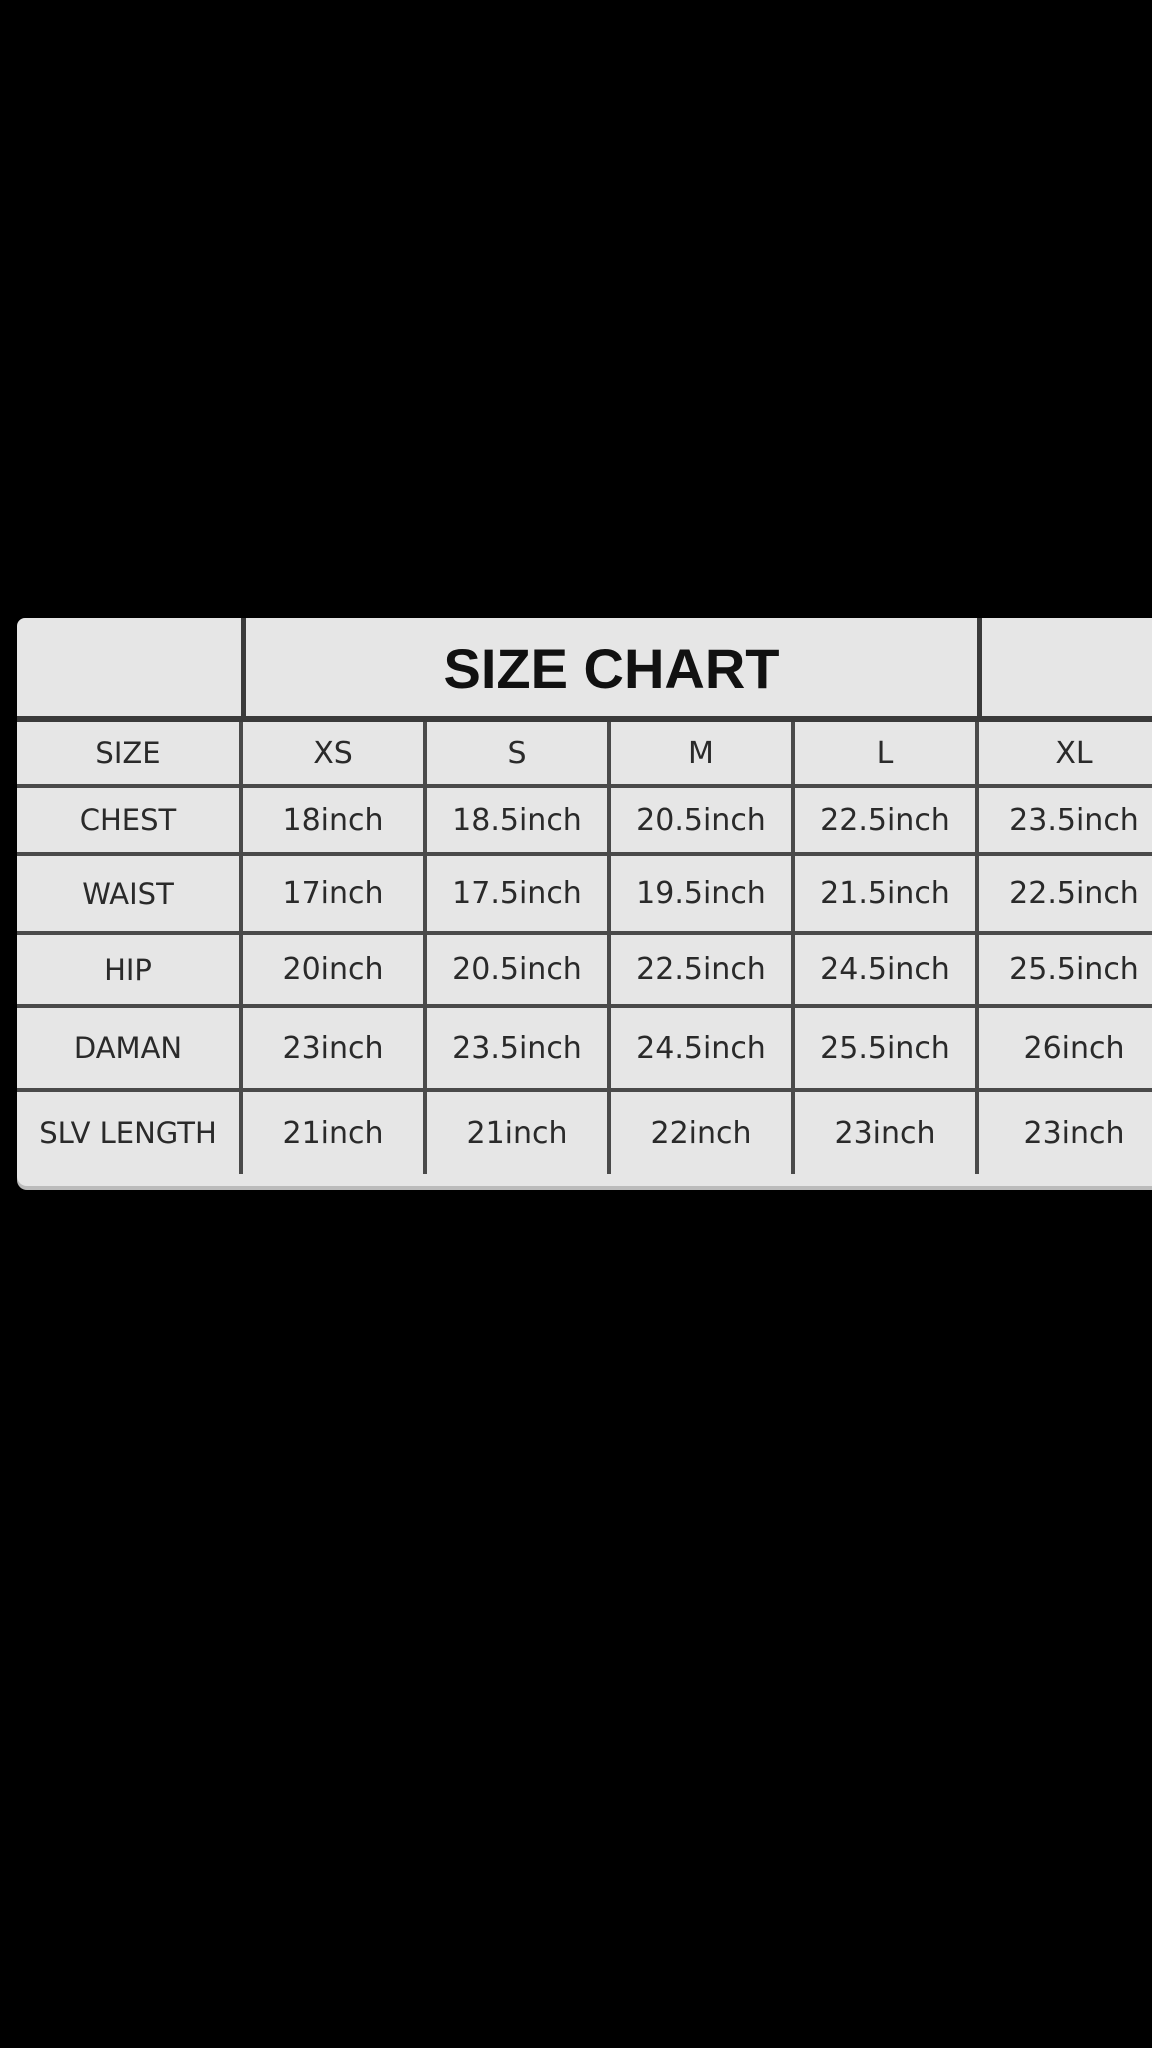  What do you see at coordinates (130, 969) in the screenshot?
I see `row-label: HIP` at bounding box center [130, 969].